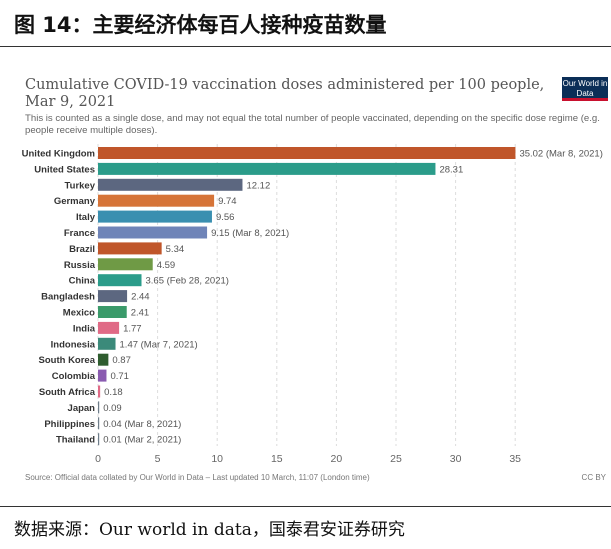 This screenshot has width=611, height=549. I want to click on value-label: 9.56, so click(225, 217).